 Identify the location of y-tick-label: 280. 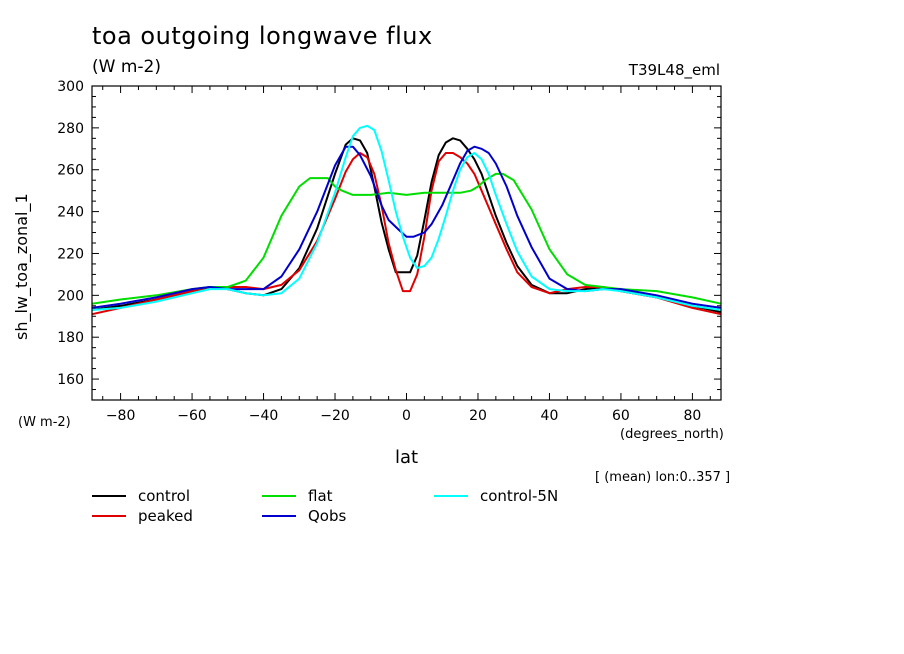
(70, 129).